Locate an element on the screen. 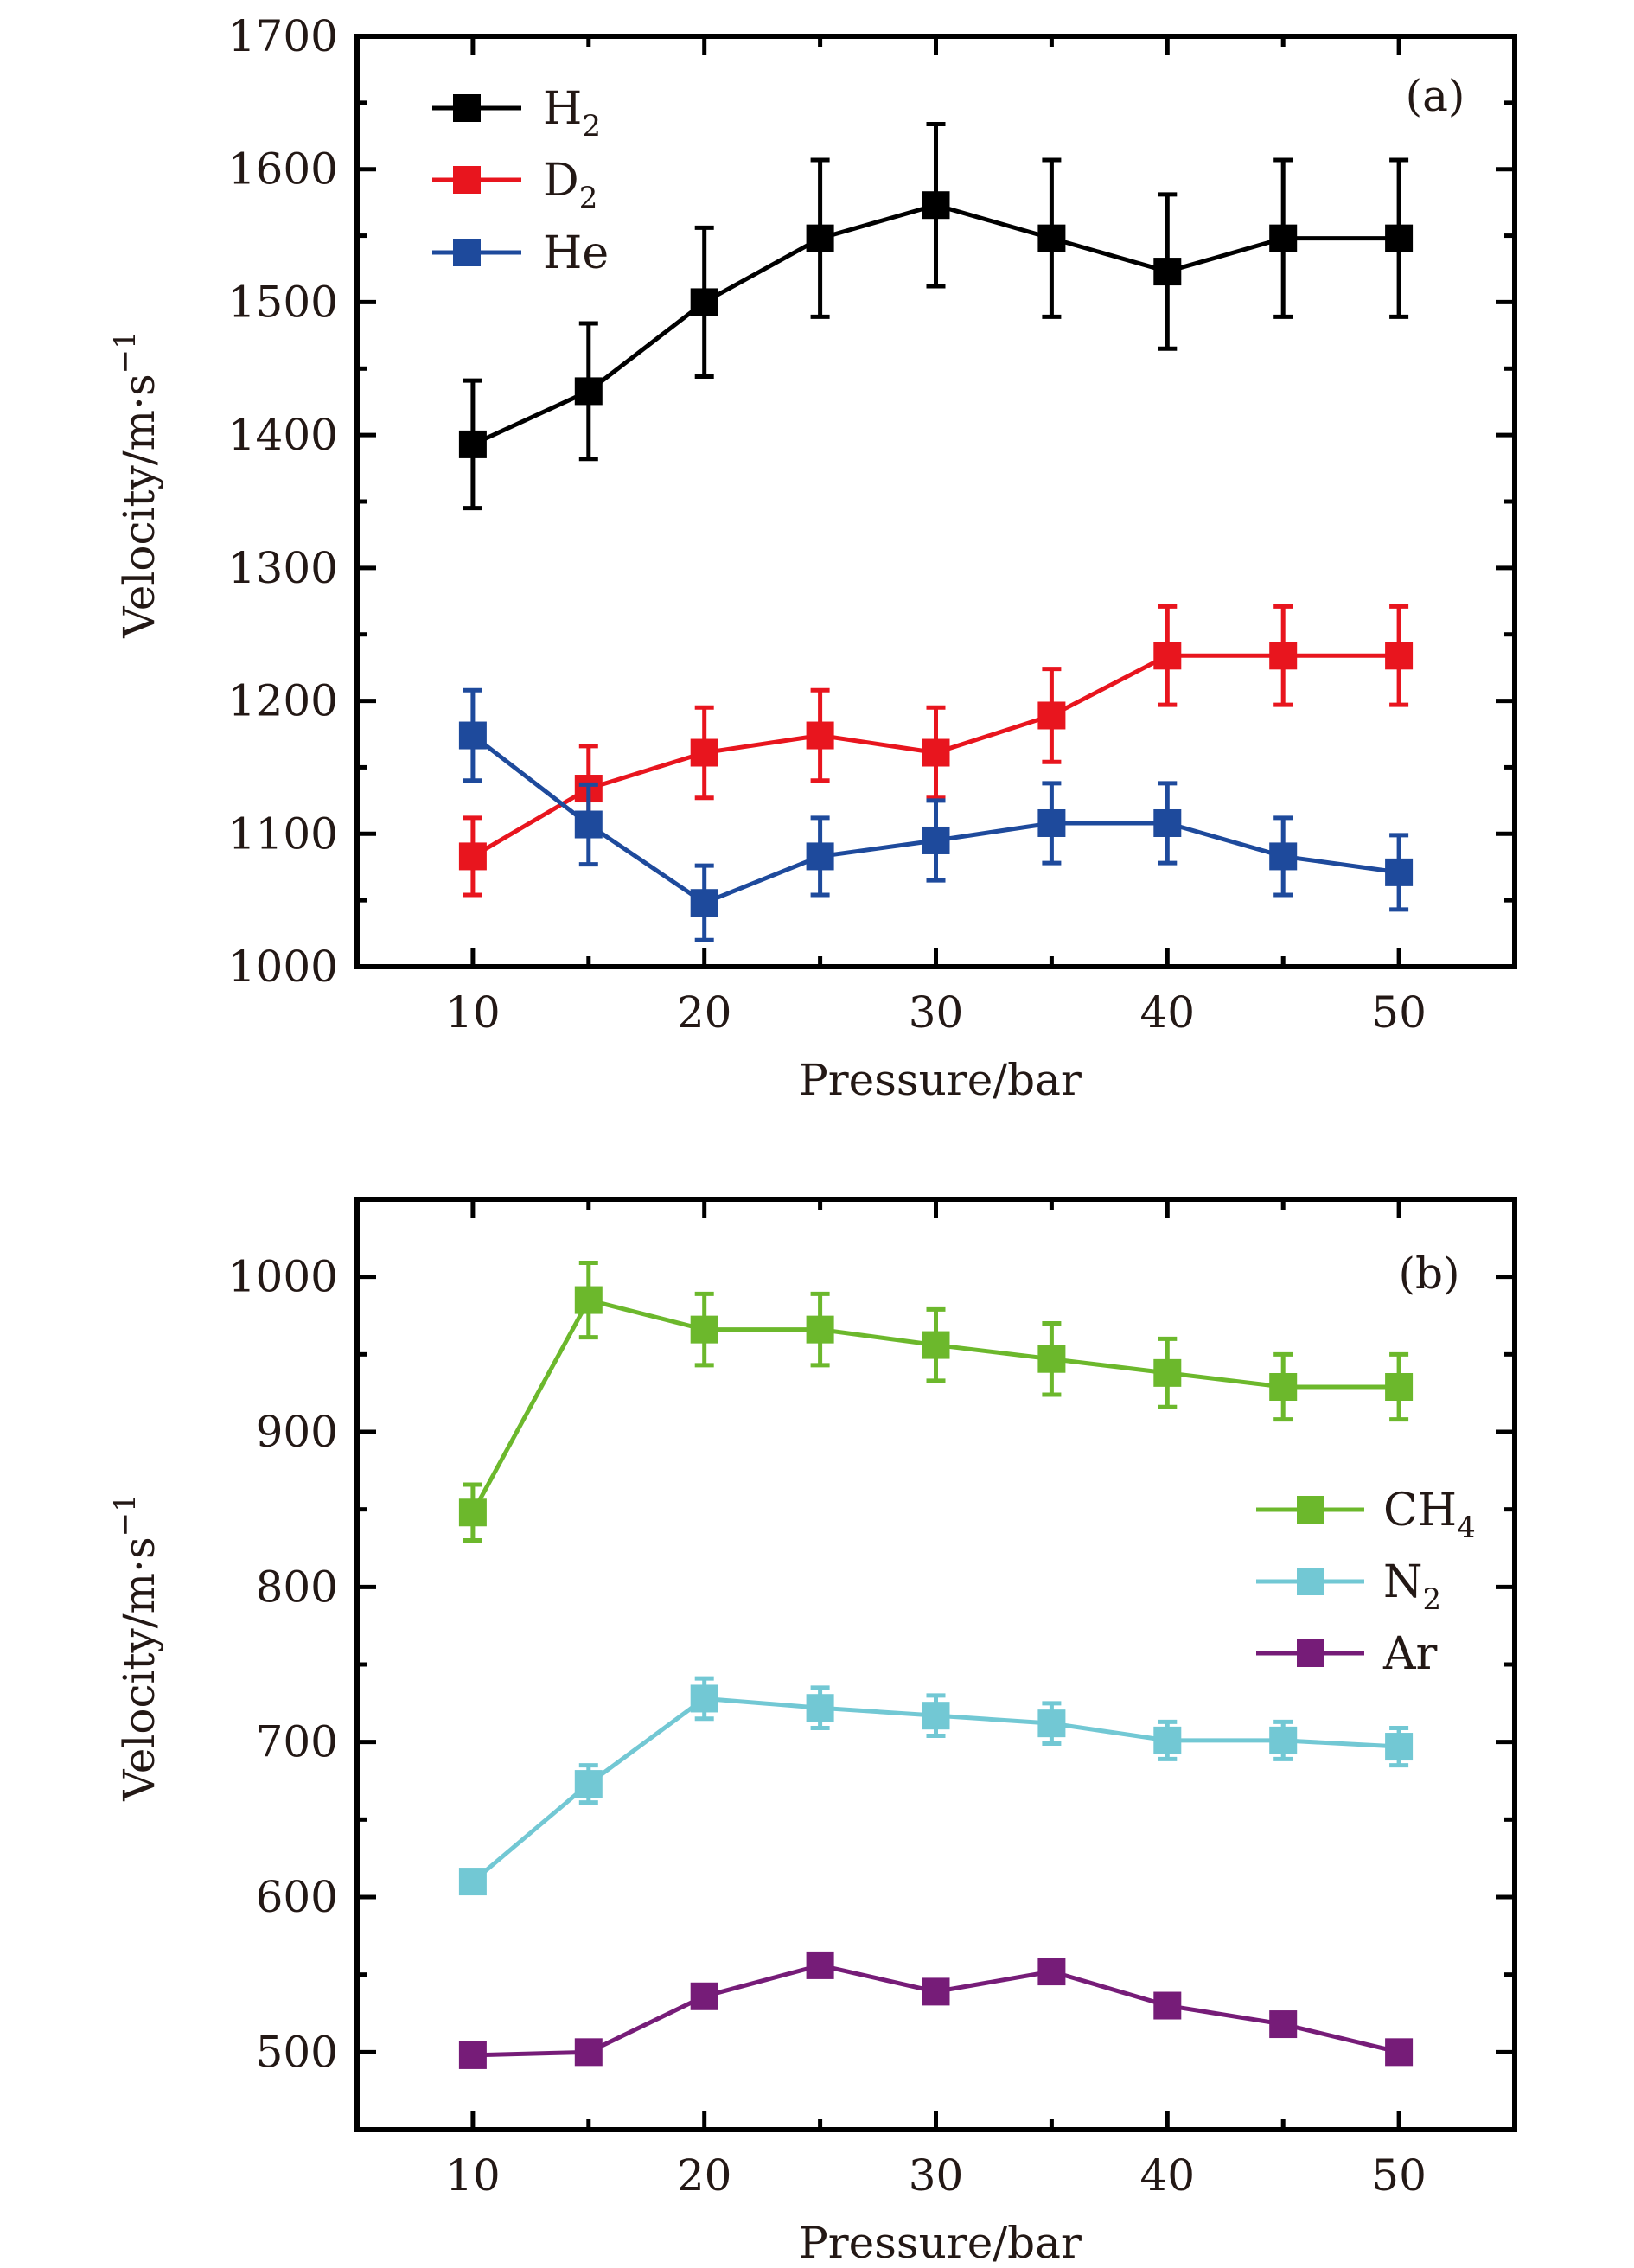 The height and width of the screenshot is (2268, 1634). y-tick-label: 600 is located at coordinates (297, 1897).